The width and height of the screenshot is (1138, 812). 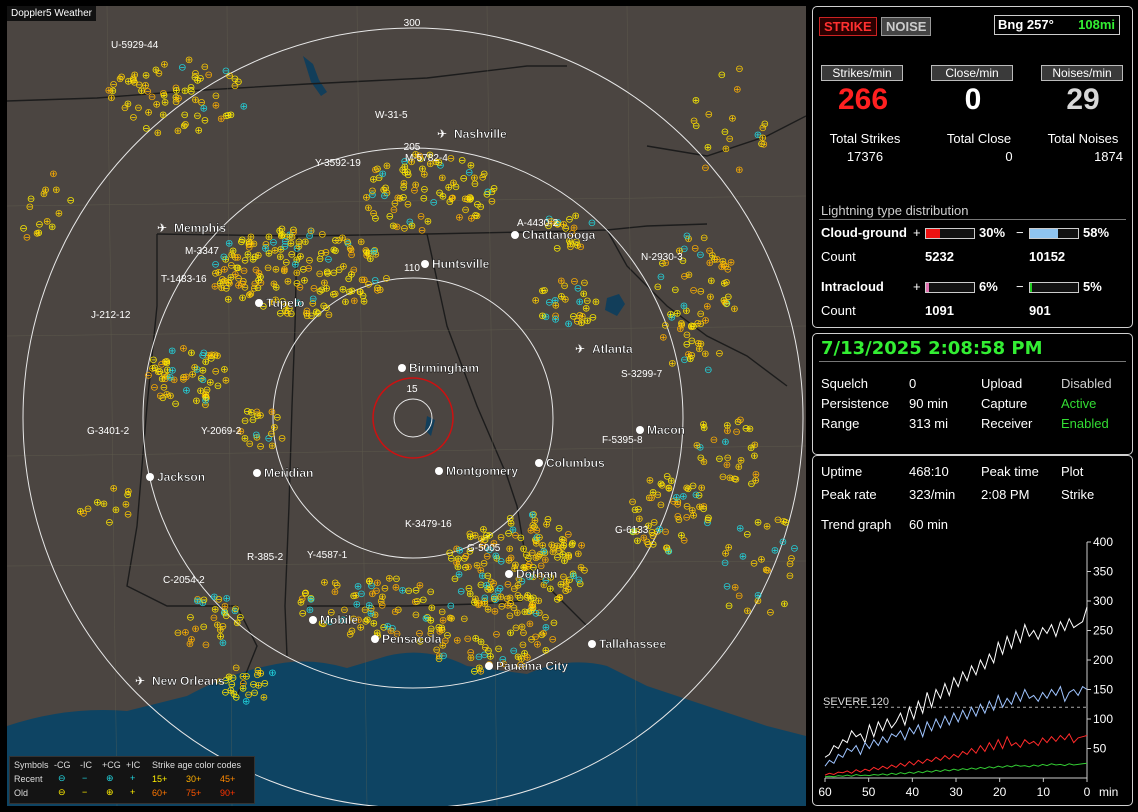 What do you see at coordinates (632, 530) in the screenshot?
I see `storm-label: G-6133` at bounding box center [632, 530].